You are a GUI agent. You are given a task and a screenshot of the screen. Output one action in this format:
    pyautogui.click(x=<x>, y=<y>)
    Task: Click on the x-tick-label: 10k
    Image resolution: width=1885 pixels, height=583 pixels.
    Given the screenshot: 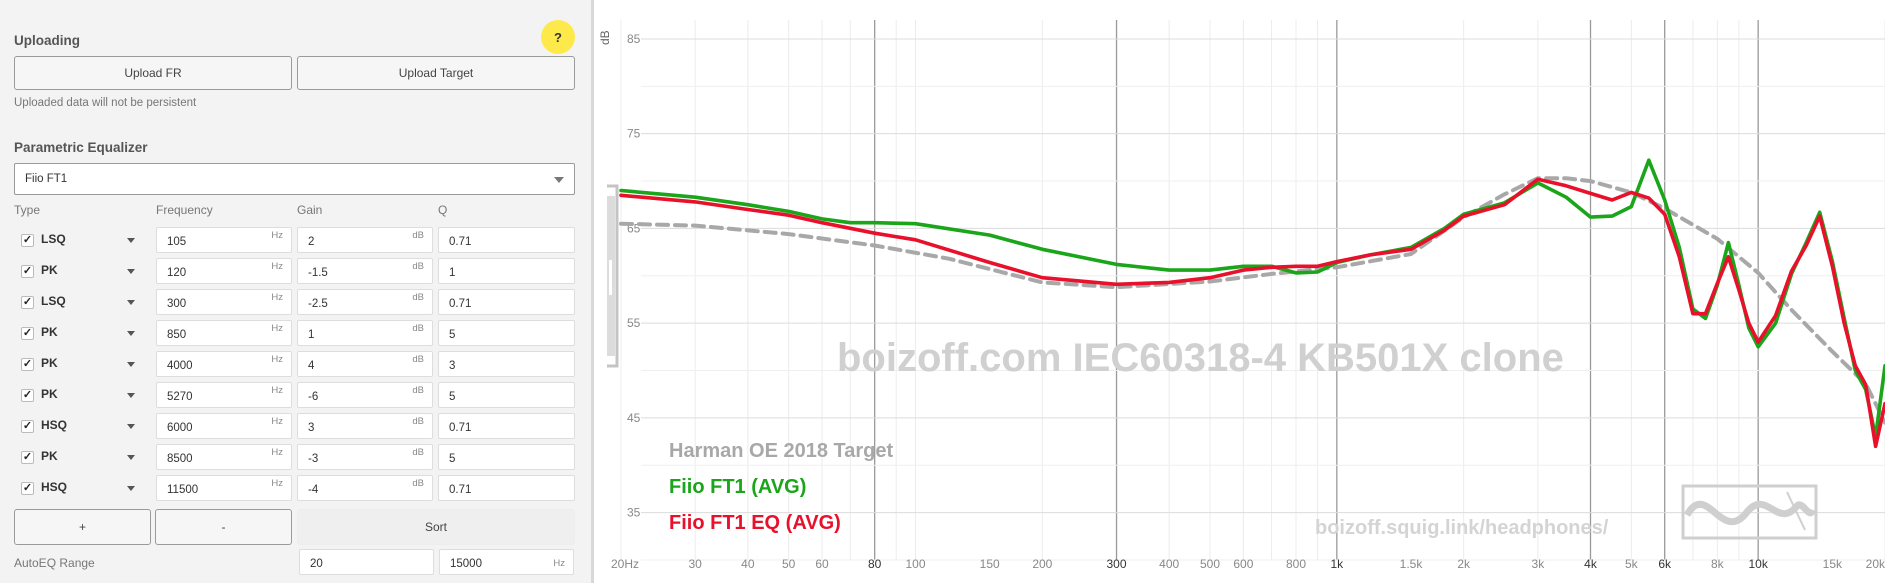 What is the action you would take?
    pyautogui.click(x=1758, y=564)
    